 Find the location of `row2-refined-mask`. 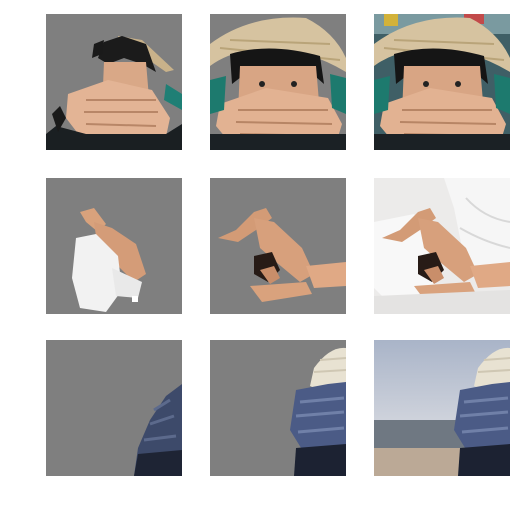

row2-refined-mask is located at coordinates (278, 246).